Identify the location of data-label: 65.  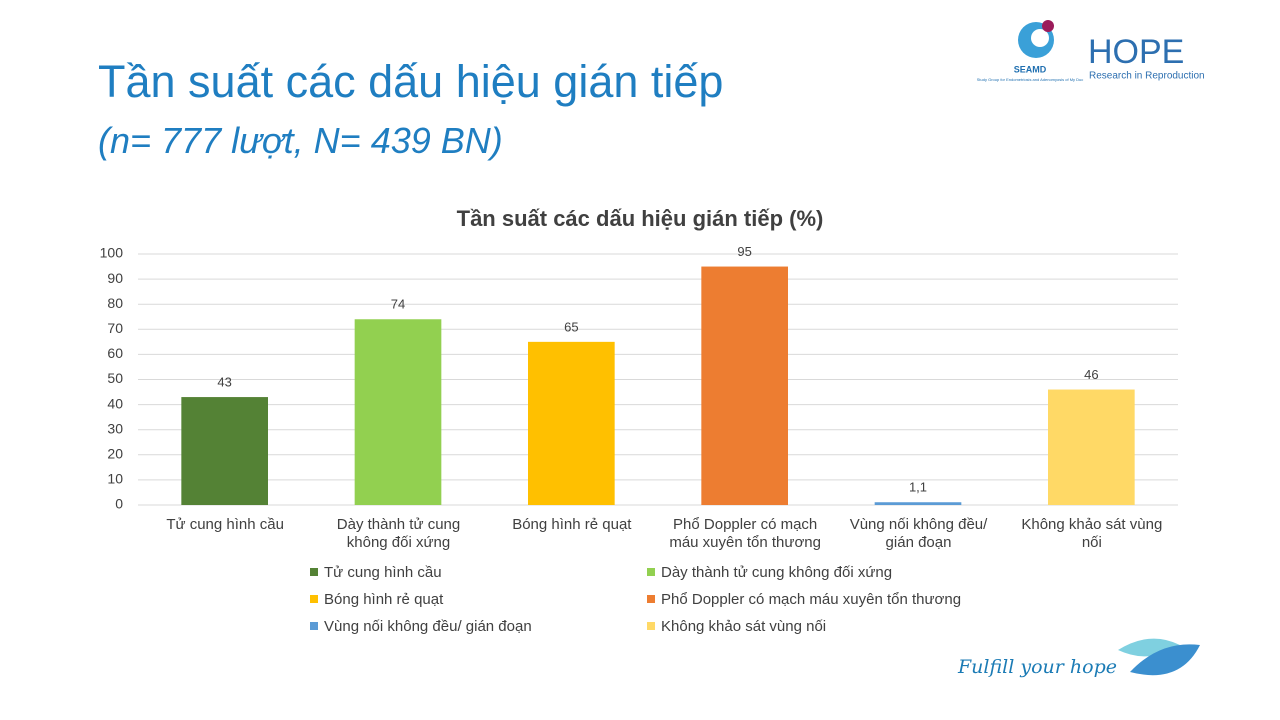
(571, 326).